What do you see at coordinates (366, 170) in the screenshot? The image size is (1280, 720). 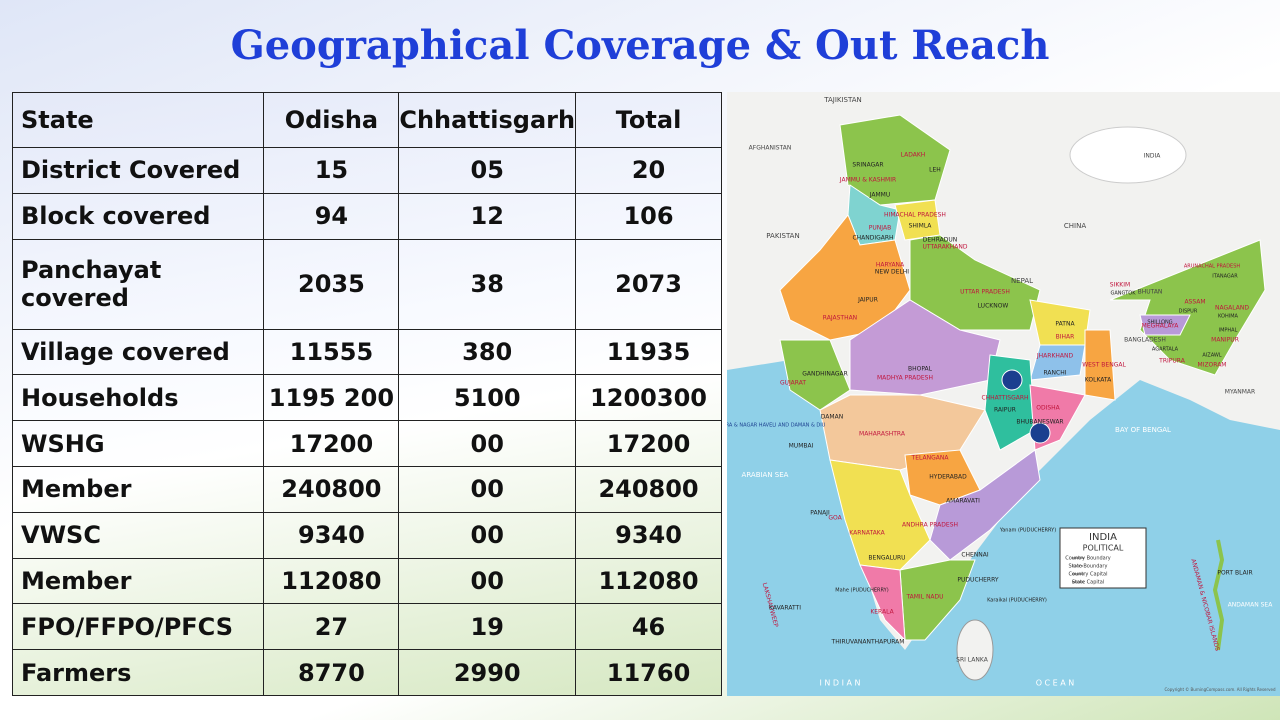 I see `table-row: District Covered 15 05 20` at bounding box center [366, 170].